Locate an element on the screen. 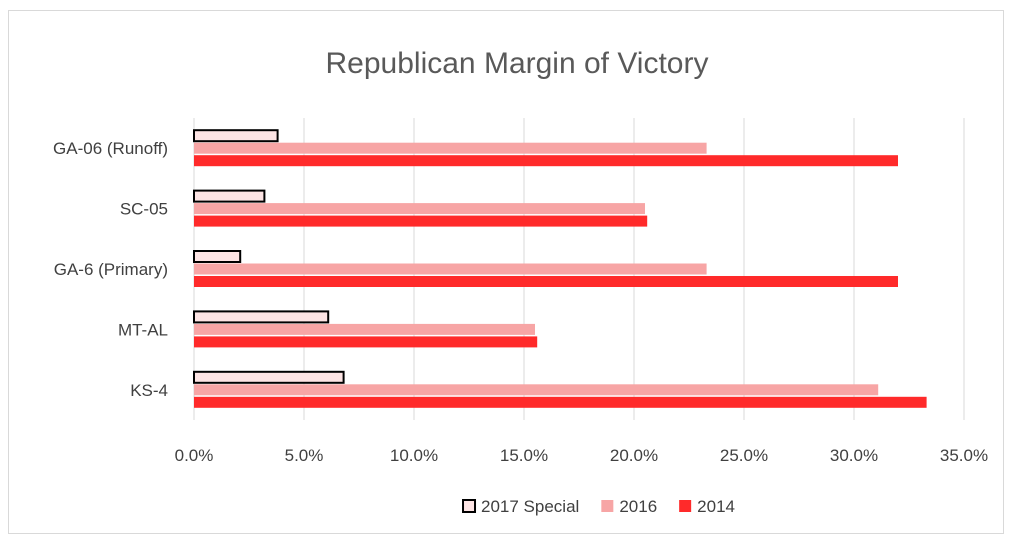 The image size is (1013, 541). x-tick-label: 10.0% is located at coordinates (414, 455).